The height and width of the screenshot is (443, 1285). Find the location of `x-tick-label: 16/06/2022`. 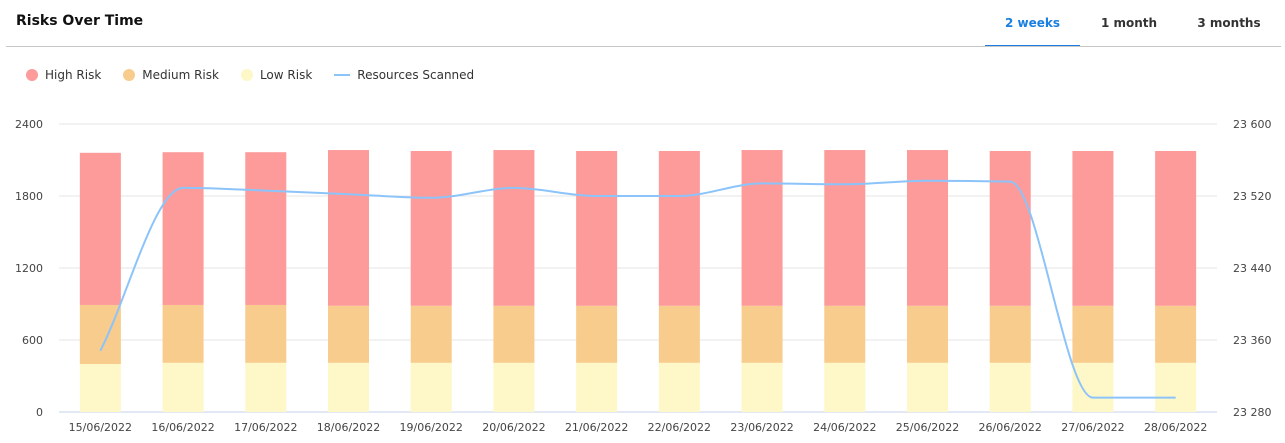

x-tick-label: 16/06/2022 is located at coordinates (182, 427).